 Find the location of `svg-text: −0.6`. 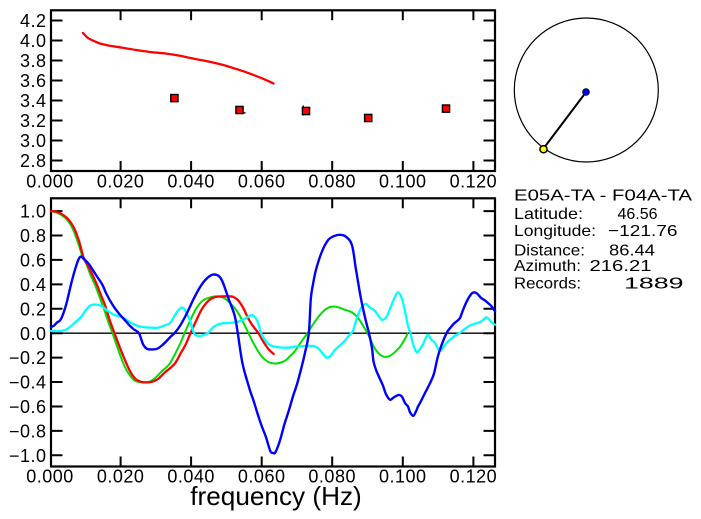

svg-text: −0.6 is located at coordinates (28, 407).